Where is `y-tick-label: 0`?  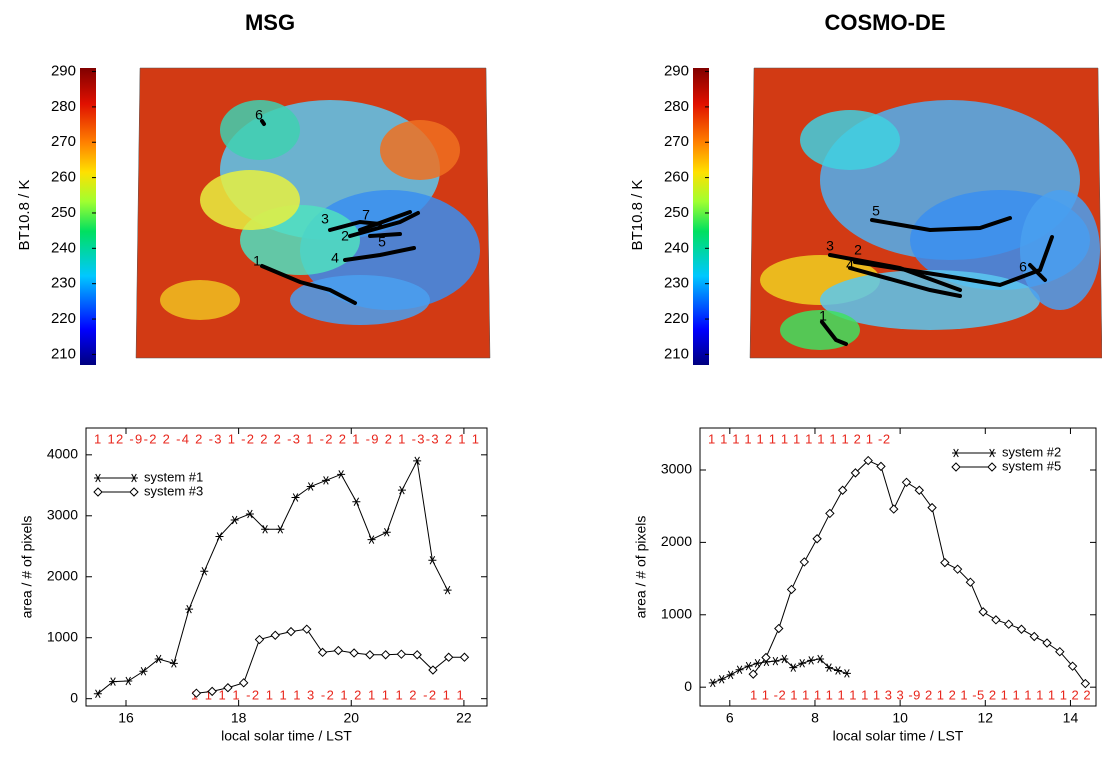
y-tick-label: 0 is located at coordinates (74, 697).